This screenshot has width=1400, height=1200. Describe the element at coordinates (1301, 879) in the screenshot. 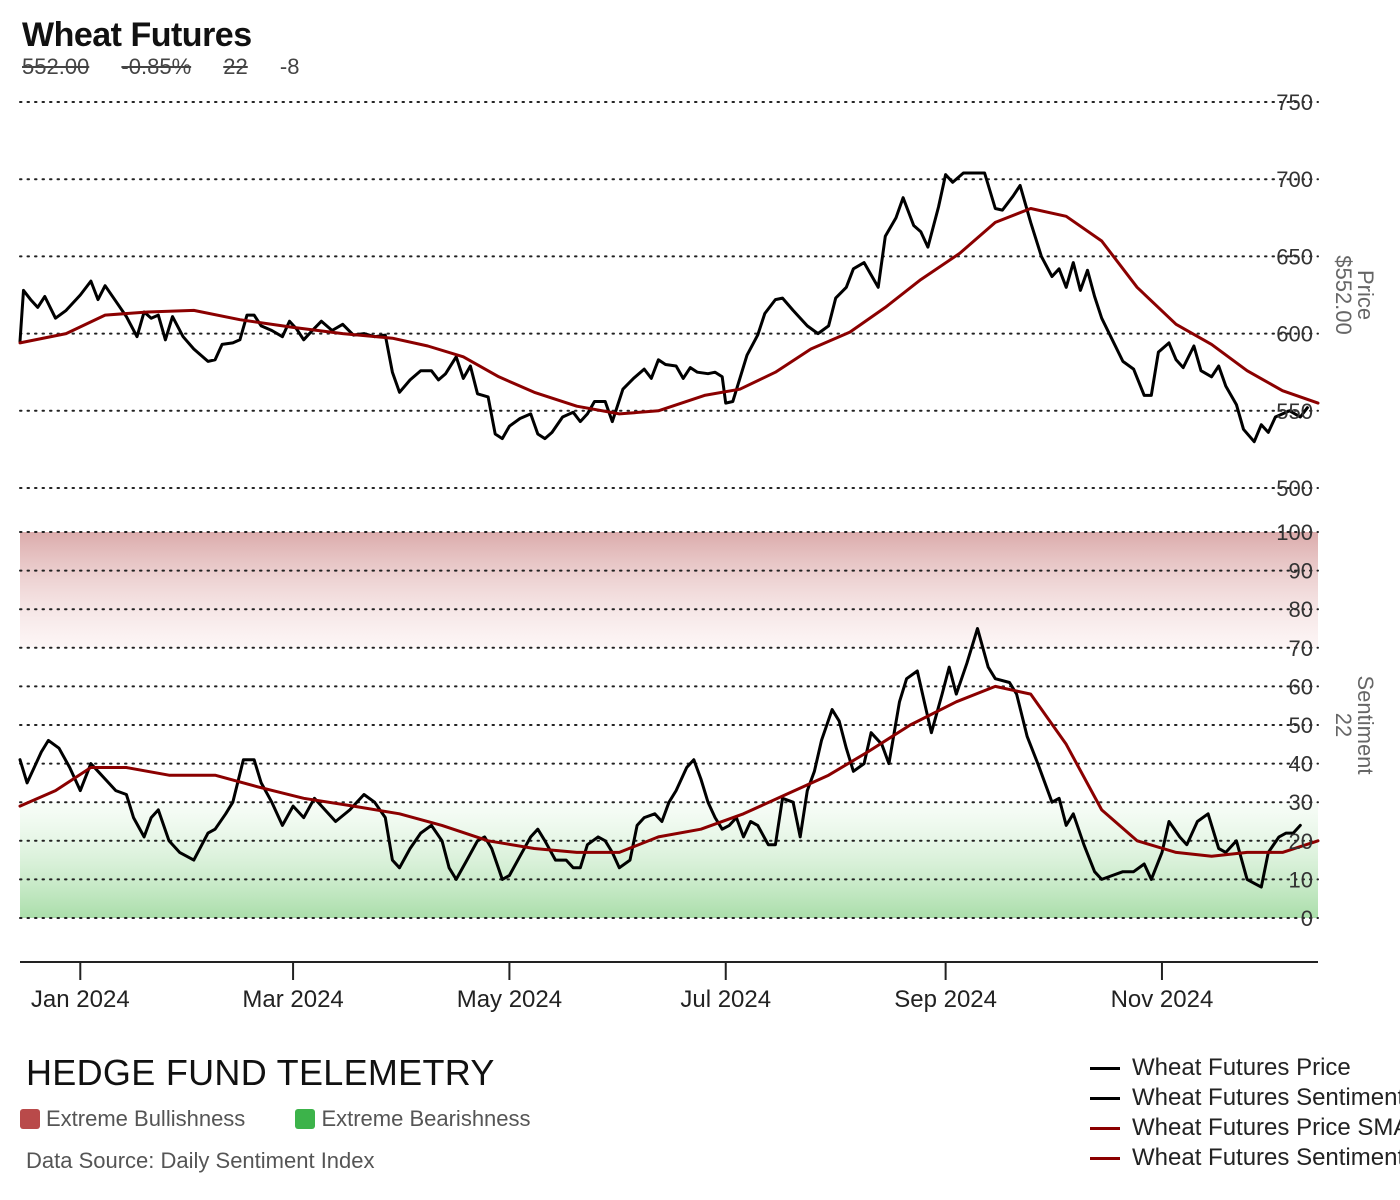

I see `y-tick-label: 10` at that location.